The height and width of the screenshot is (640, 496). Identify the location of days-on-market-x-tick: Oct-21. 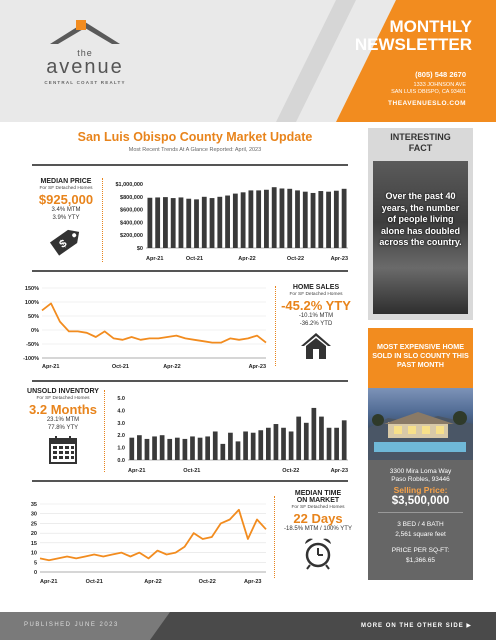
(94, 582).